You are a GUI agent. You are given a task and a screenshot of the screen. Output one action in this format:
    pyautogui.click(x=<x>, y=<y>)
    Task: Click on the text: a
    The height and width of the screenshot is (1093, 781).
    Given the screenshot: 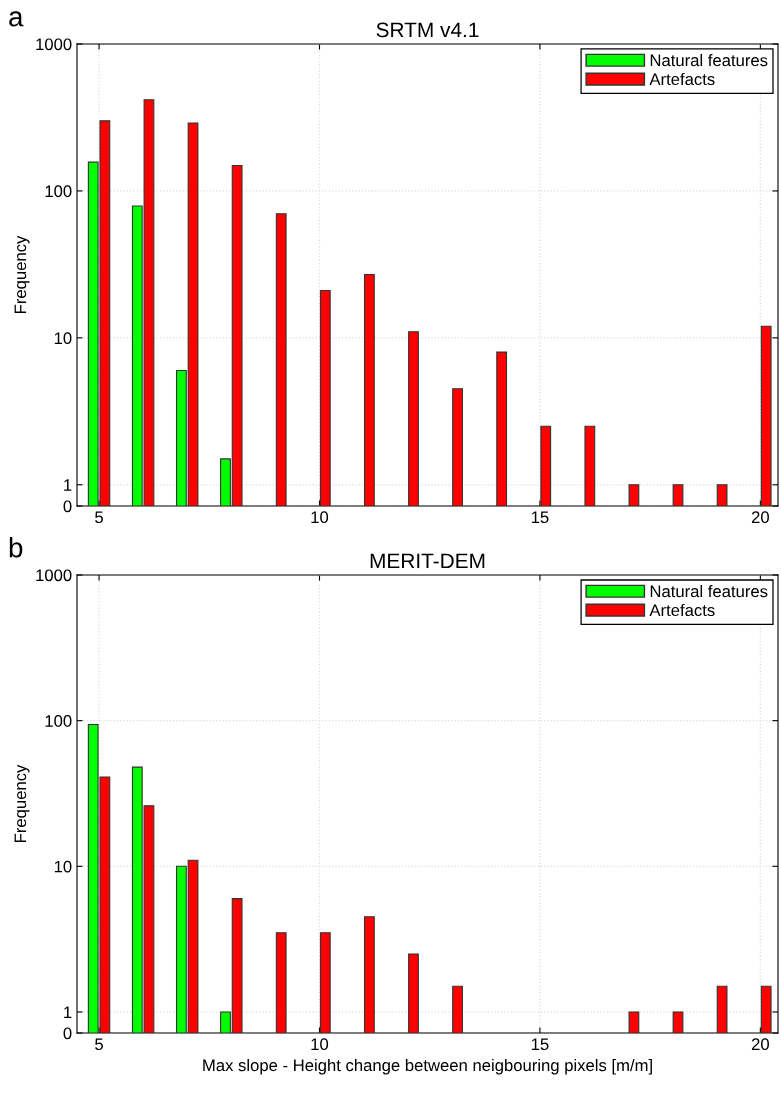 What is the action you would take?
    pyautogui.click(x=16, y=19)
    